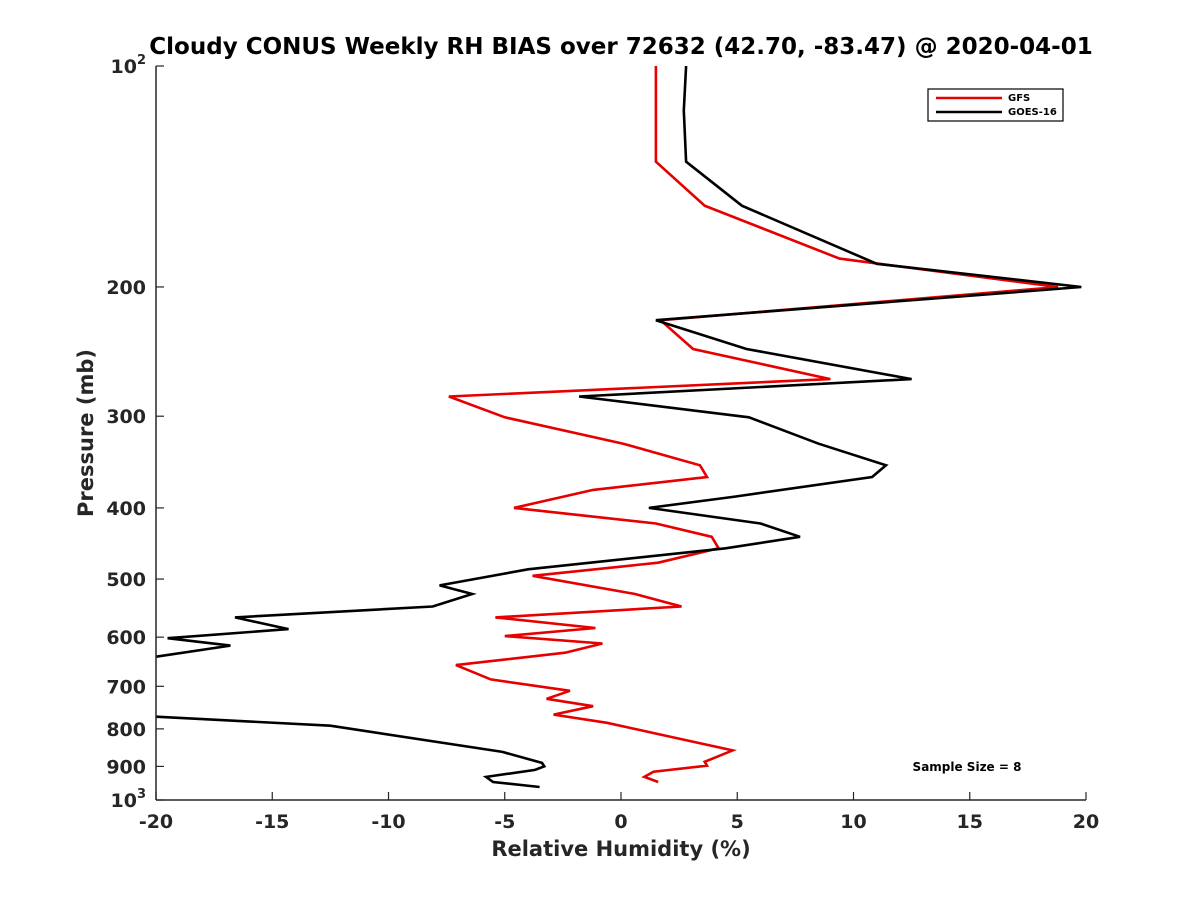 Image resolution: width=1200 pixels, height=900 pixels. I want to click on y-tick-label: 900, so click(126, 767).